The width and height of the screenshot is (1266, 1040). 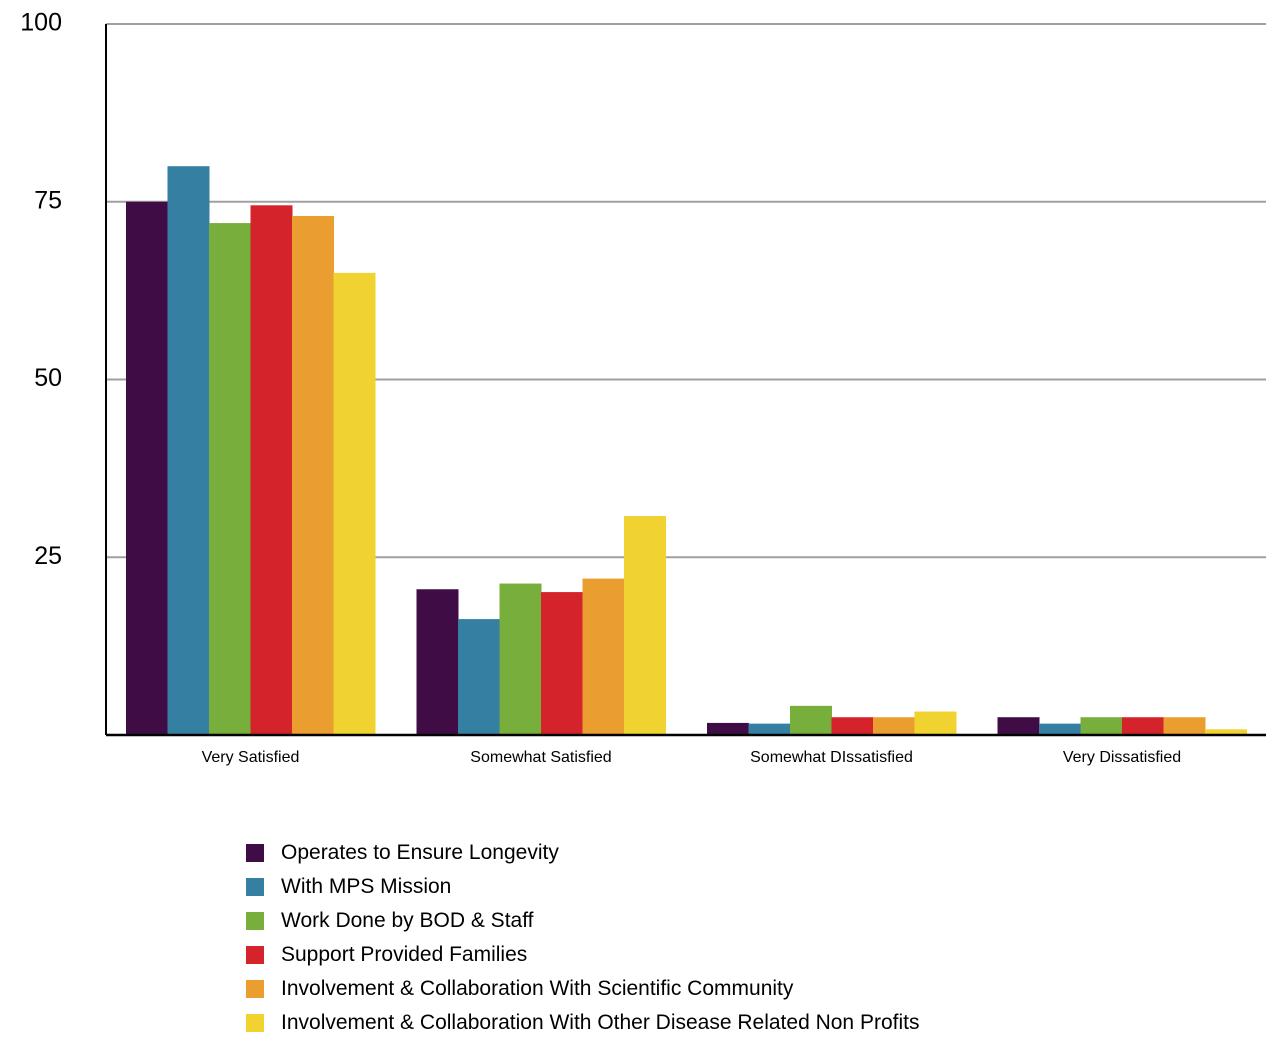 What do you see at coordinates (582, 921) in the screenshot?
I see `legend-item: Work Done by BOD & Staff` at bounding box center [582, 921].